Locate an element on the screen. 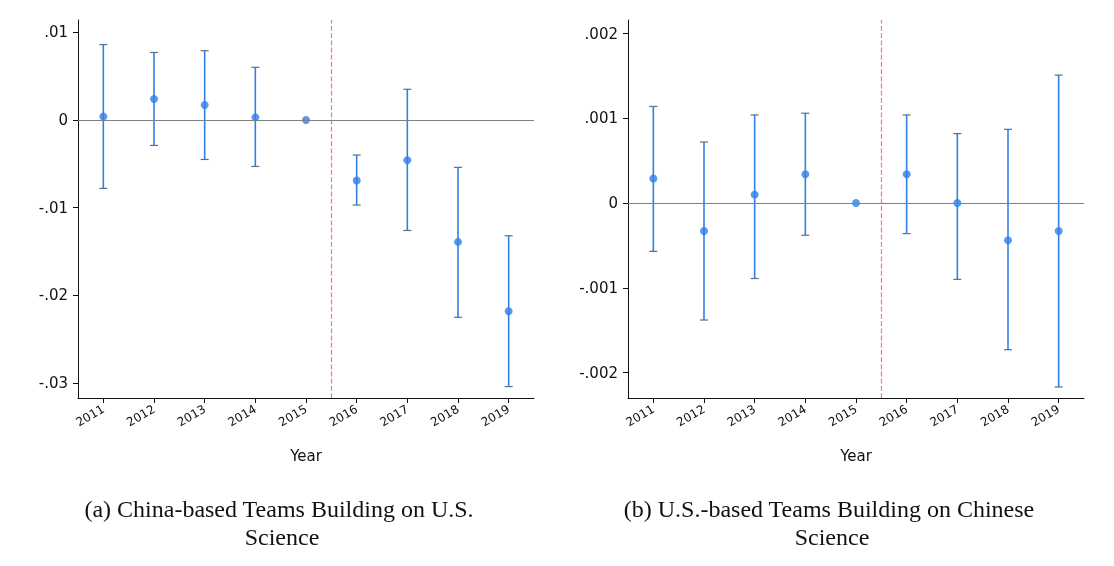  y-tick-label: -.002 is located at coordinates (598, 372).